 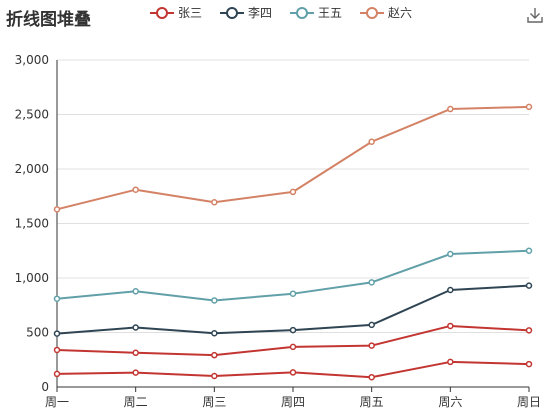 I want to click on x-tick-label: 周一, so click(x=57, y=402).